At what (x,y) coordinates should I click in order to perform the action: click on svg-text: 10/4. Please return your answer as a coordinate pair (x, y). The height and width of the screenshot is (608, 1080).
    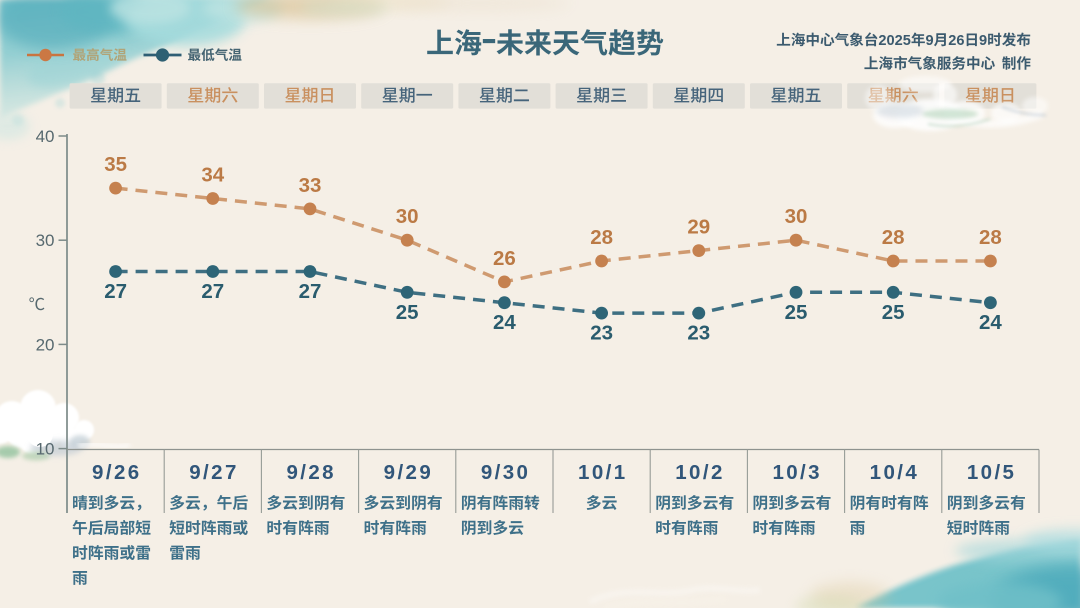
    Looking at the image, I should click on (895, 472).